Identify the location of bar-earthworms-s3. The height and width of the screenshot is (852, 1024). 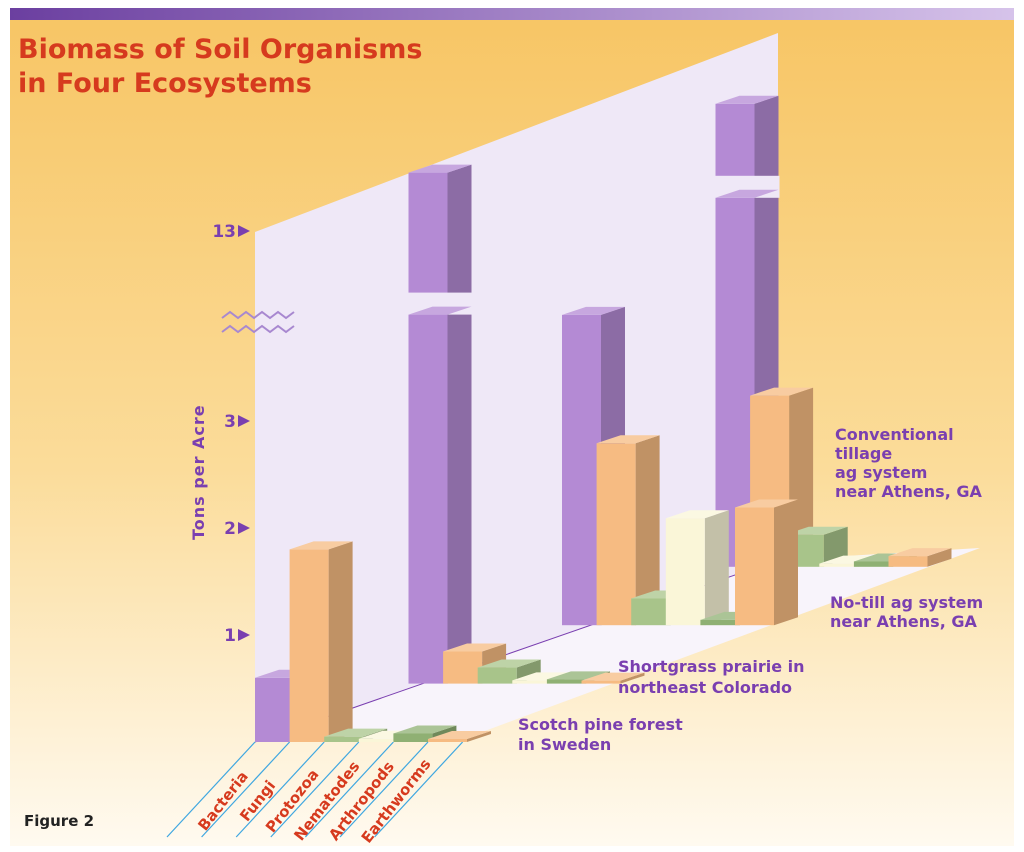
(766, 562).